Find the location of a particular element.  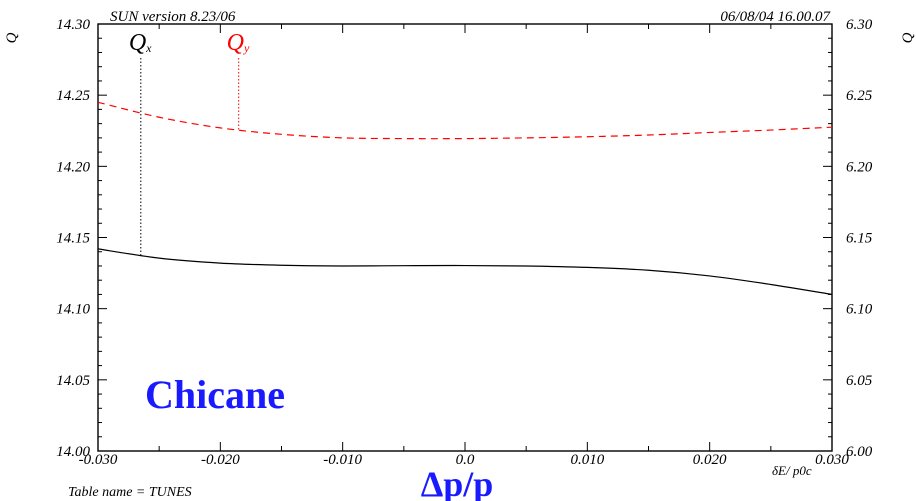

y-tick-label-left: 14.20 is located at coordinates (73, 167).